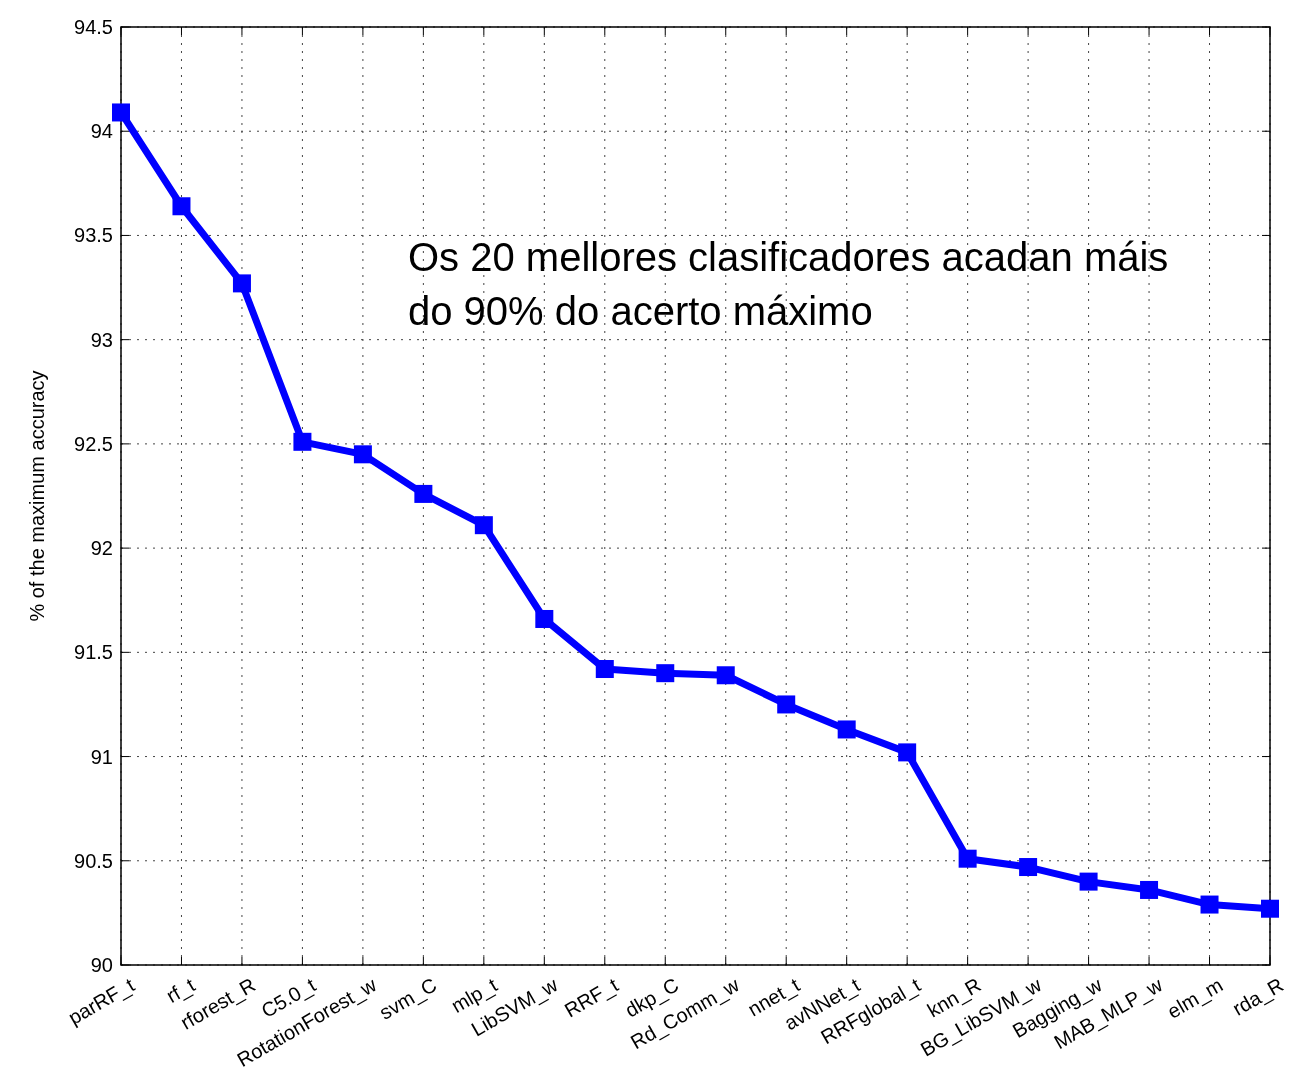 The height and width of the screenshot is (1085, 1303). What do you see at coordinates (93, 860) in the screenshot?
I see `y-tick-label: 90.5` at bounding box center [93, 860].